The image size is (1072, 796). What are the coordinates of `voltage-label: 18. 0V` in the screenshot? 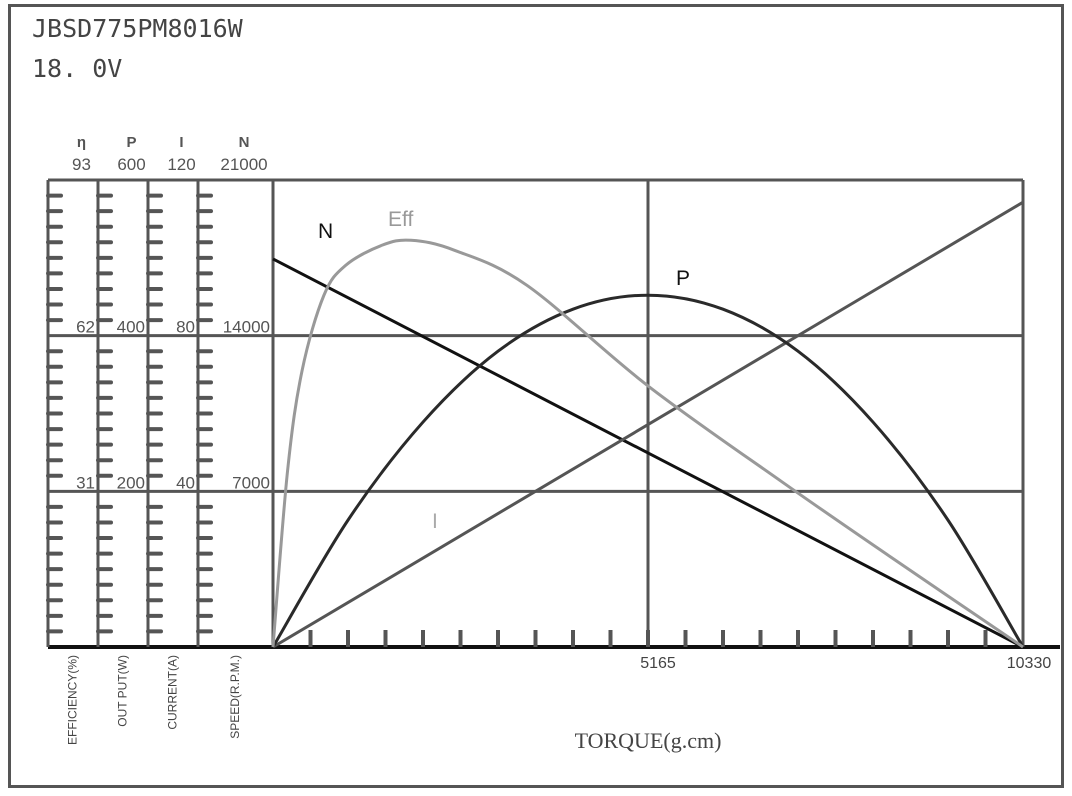 It's located at (77, 68).